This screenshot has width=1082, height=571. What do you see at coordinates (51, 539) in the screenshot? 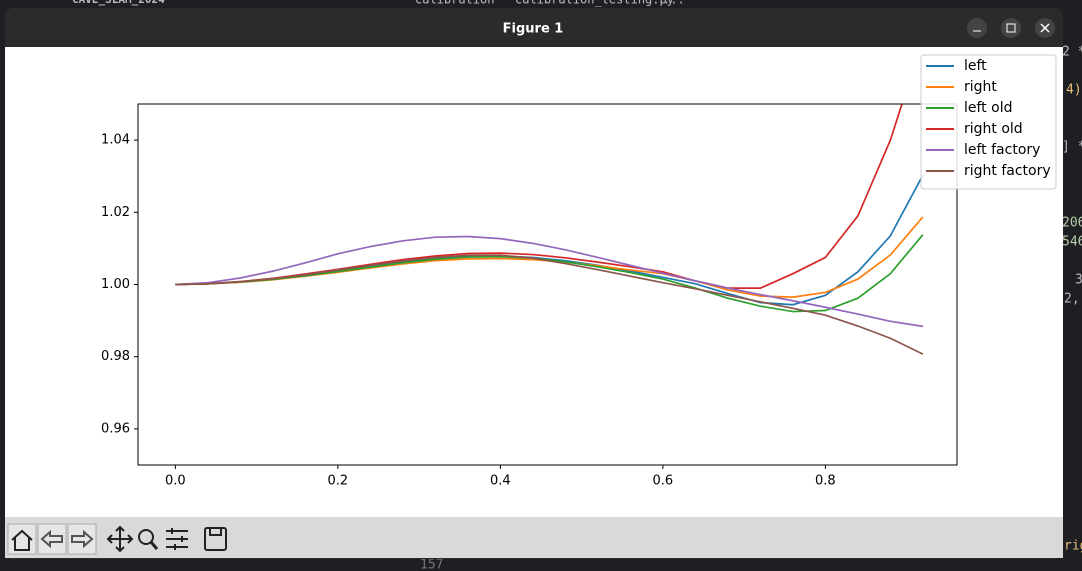
I see `back-icon` at bounding box center [51, 539].